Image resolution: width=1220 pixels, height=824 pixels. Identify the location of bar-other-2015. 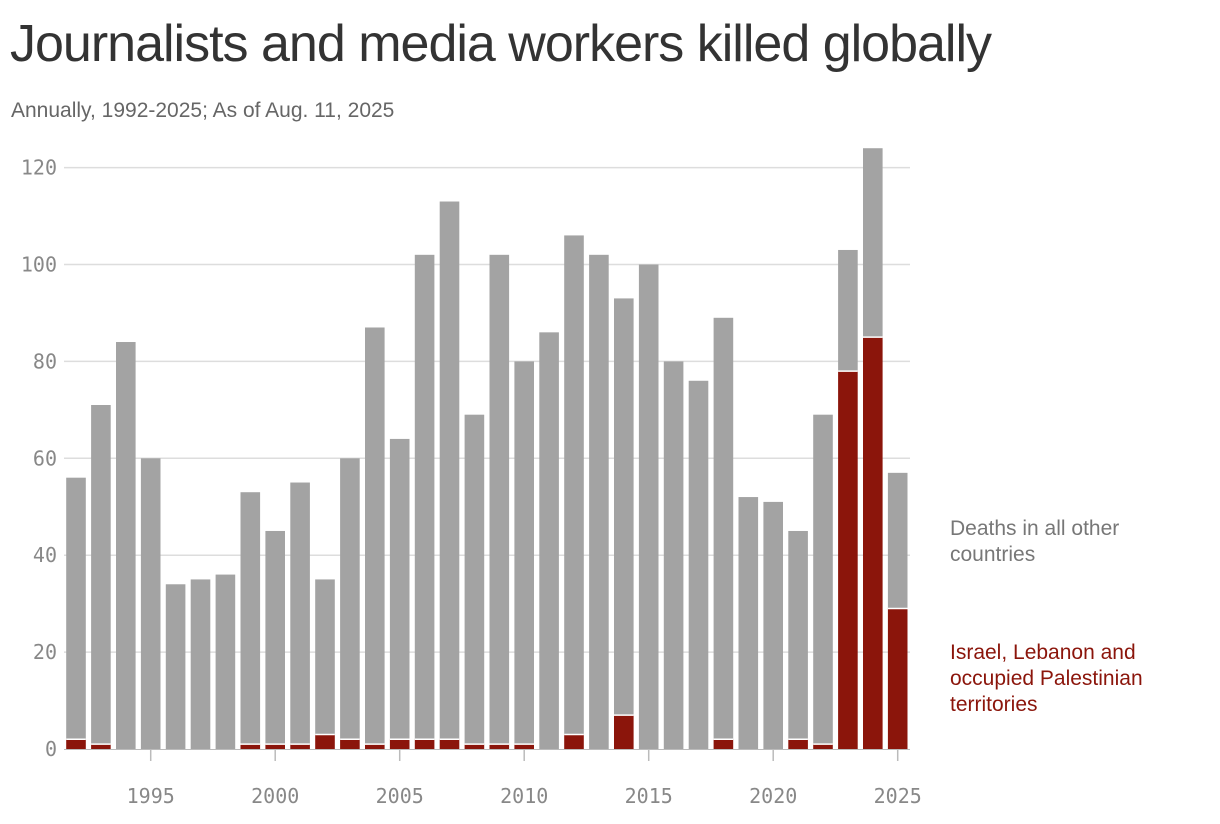
(648, 506).